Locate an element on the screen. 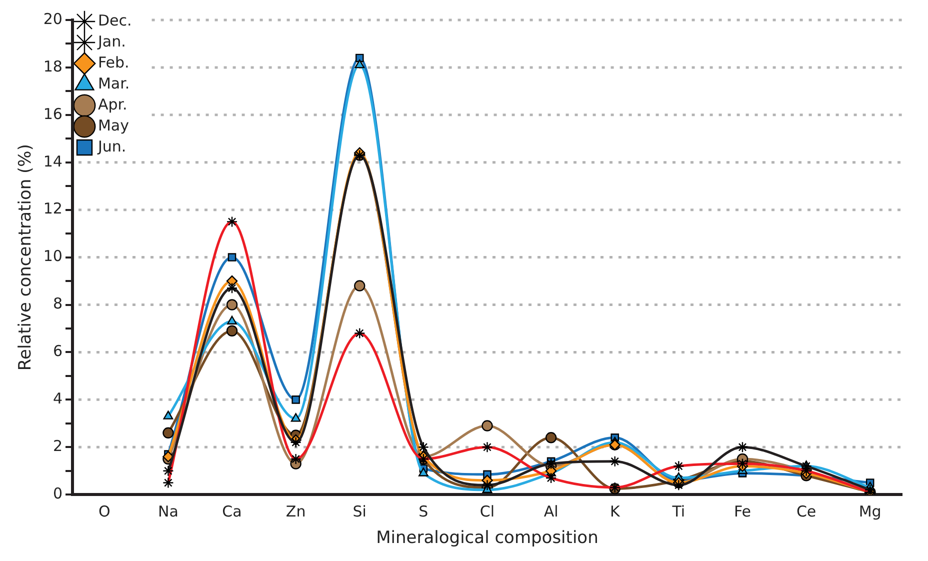  legend-label: Apr. is located at coordinates (113, 104).